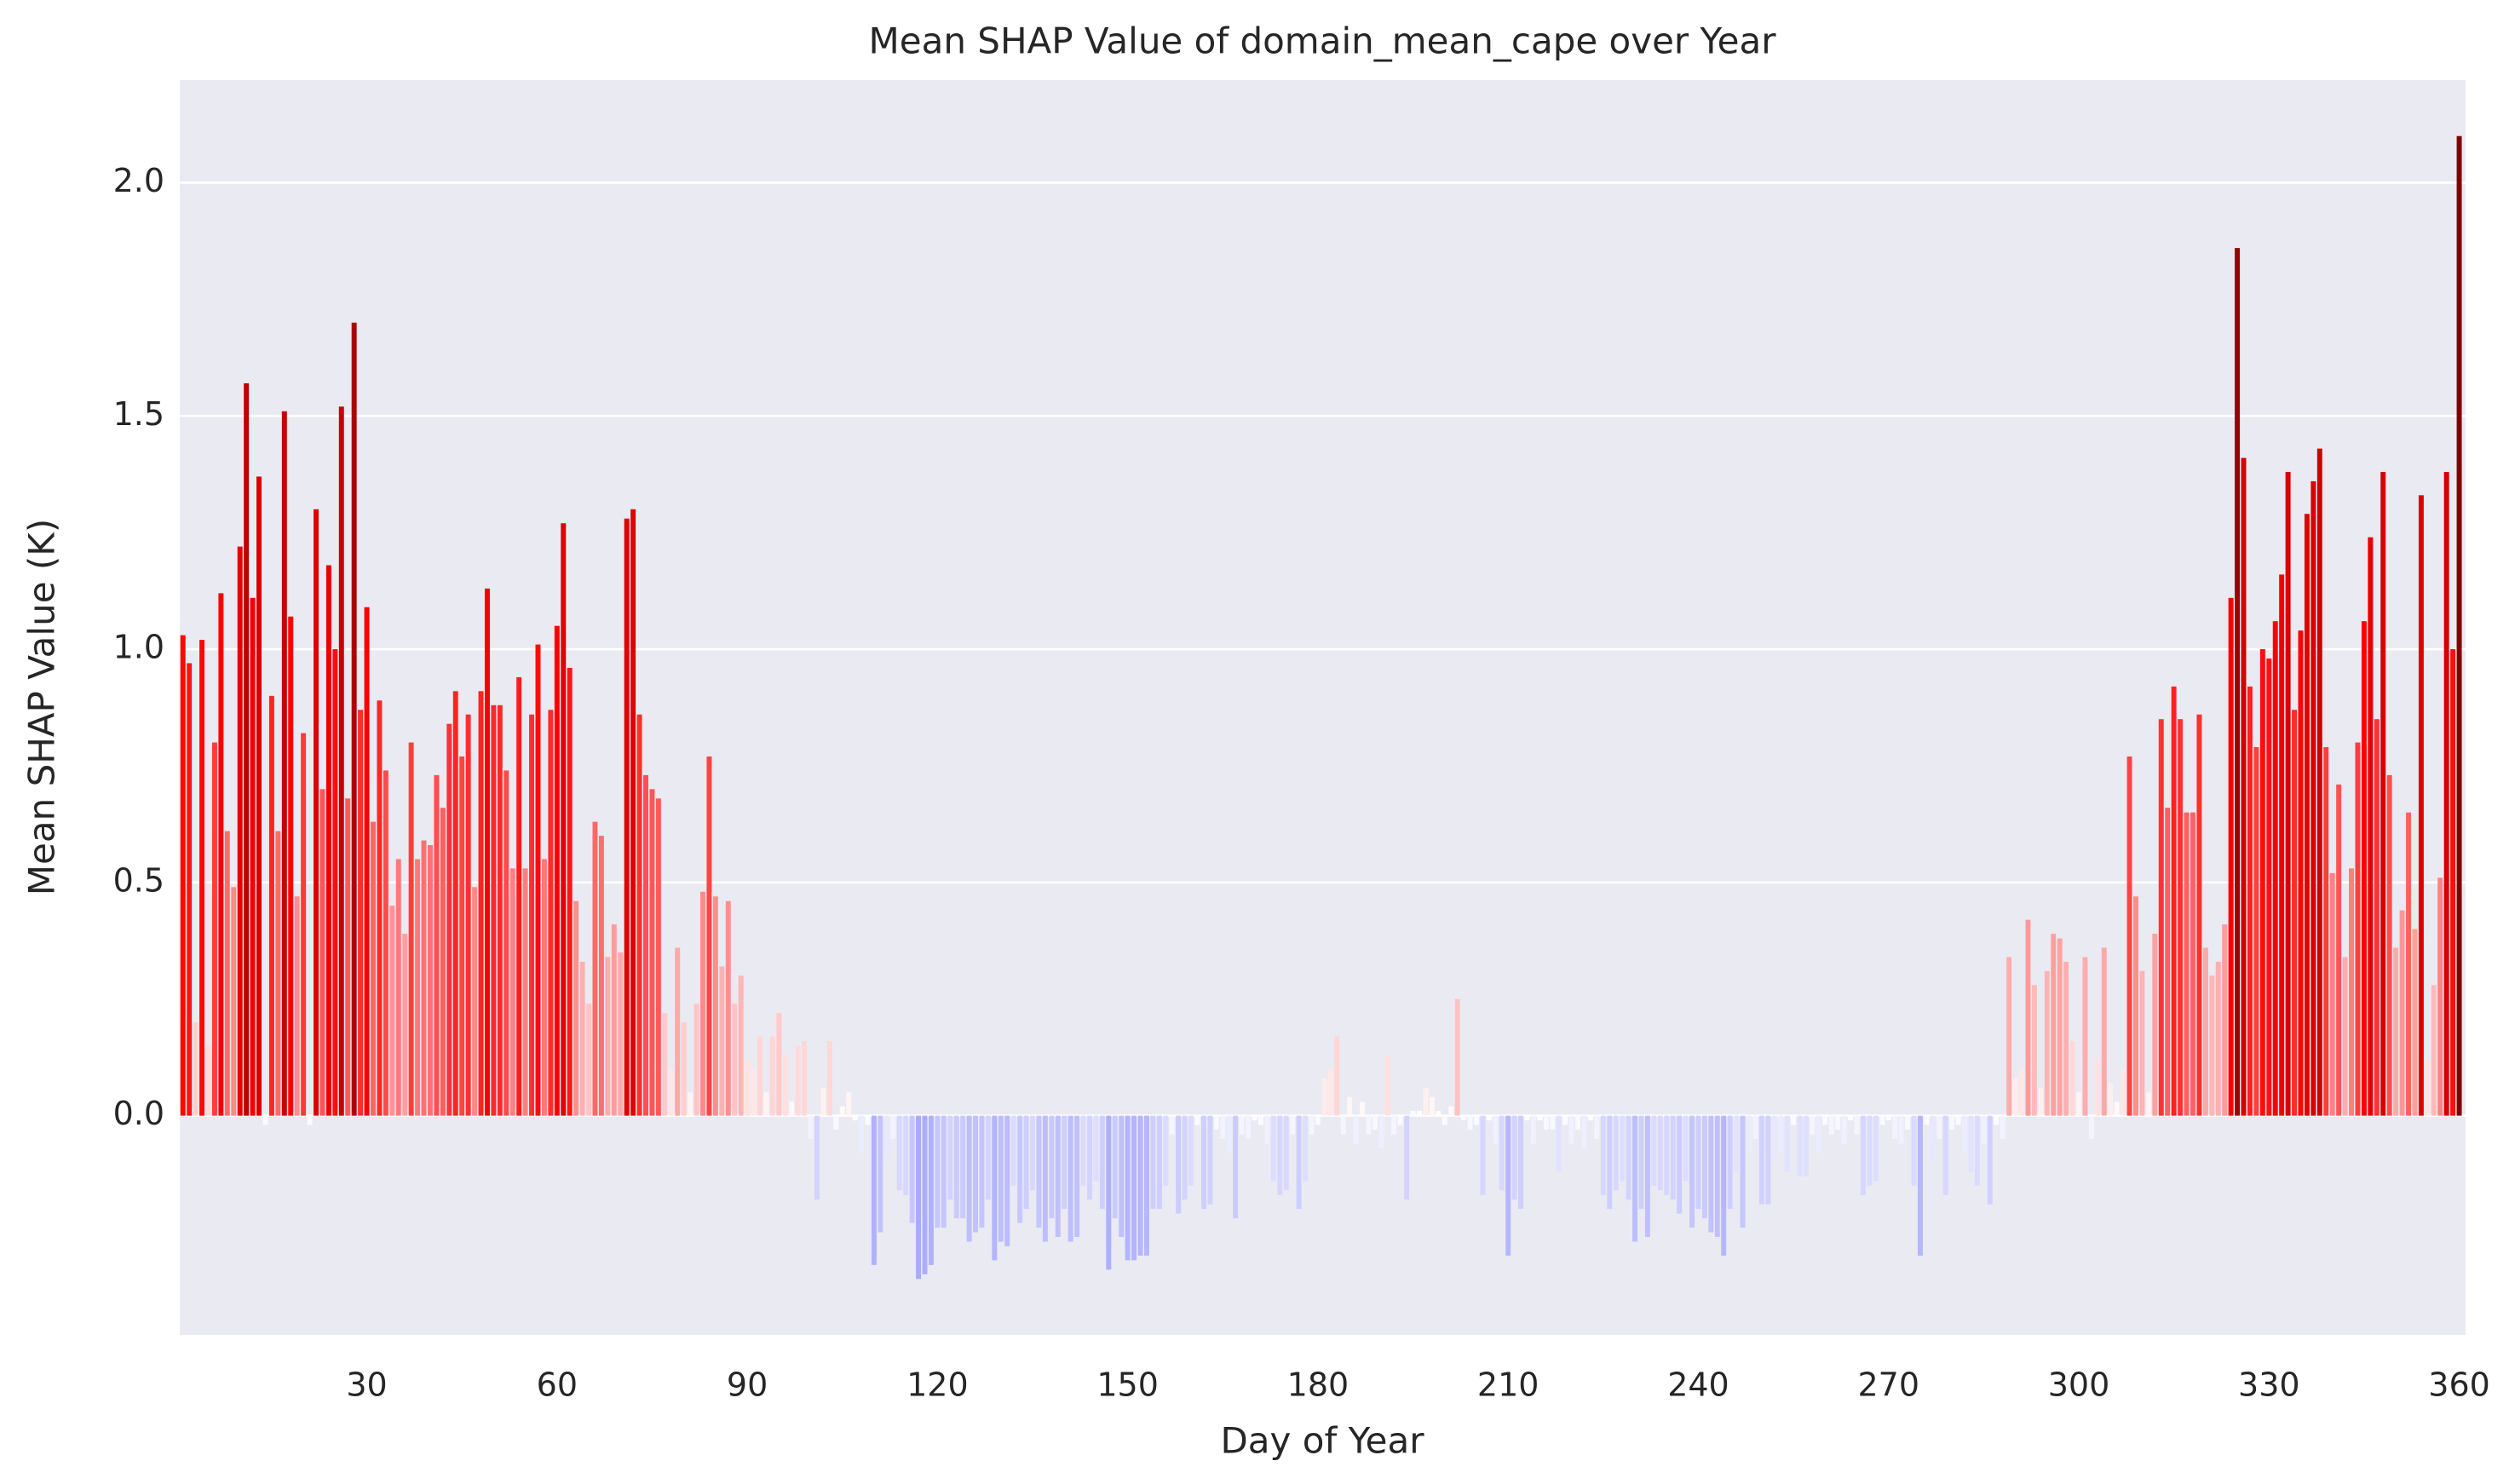 This screenshot has height=1484, width=2509. I want to click on y-tick-label: 1.0, so click(138, 647).